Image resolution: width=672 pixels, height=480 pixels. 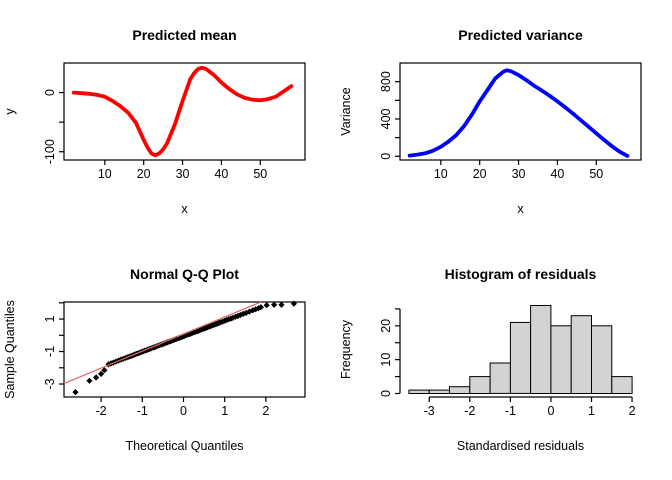 What do you see at coordinates (184, 35) in the screenshot?
I see `predicted-mean-title: Predicted mean` at bounding box center [184, 35].